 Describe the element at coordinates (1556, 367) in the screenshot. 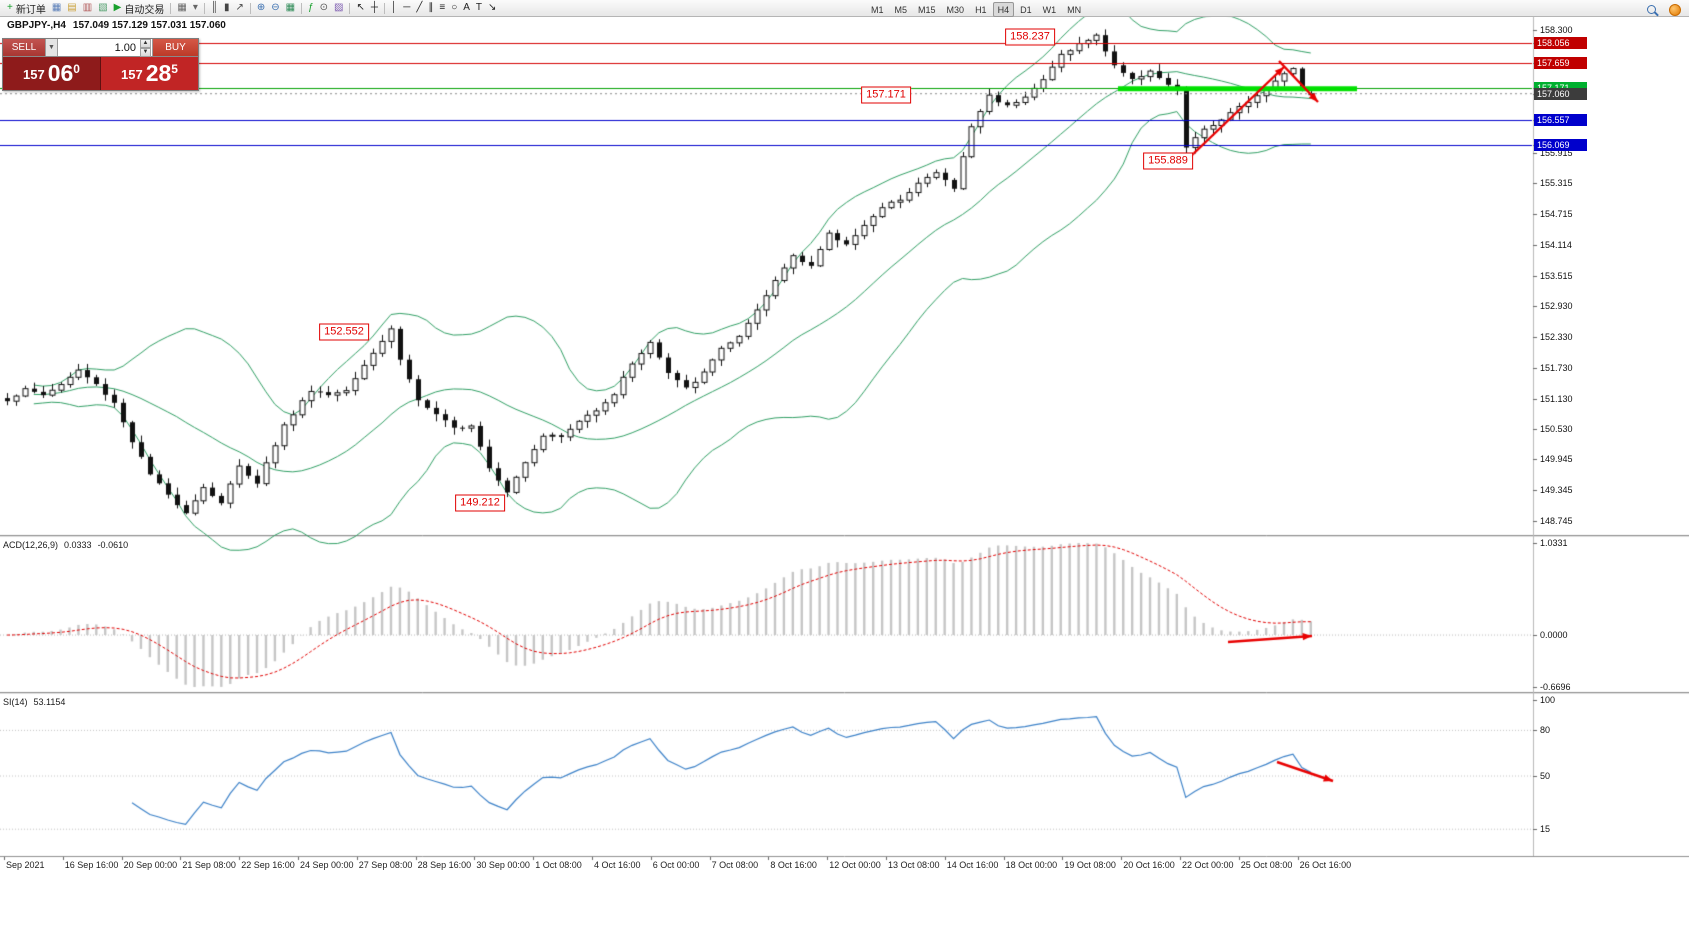

I see `price-scale-label: 151.730` at that location.